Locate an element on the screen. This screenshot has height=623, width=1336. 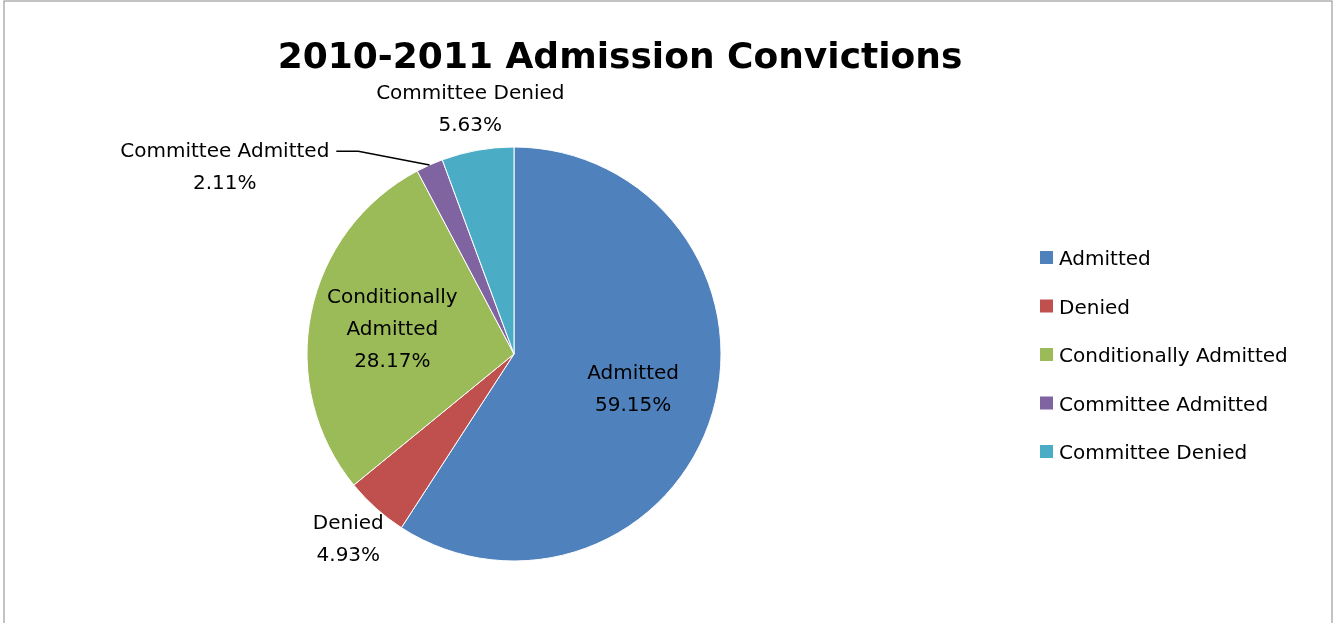
legend-label: Committee Admitted is located at coordinates (1164, 403).